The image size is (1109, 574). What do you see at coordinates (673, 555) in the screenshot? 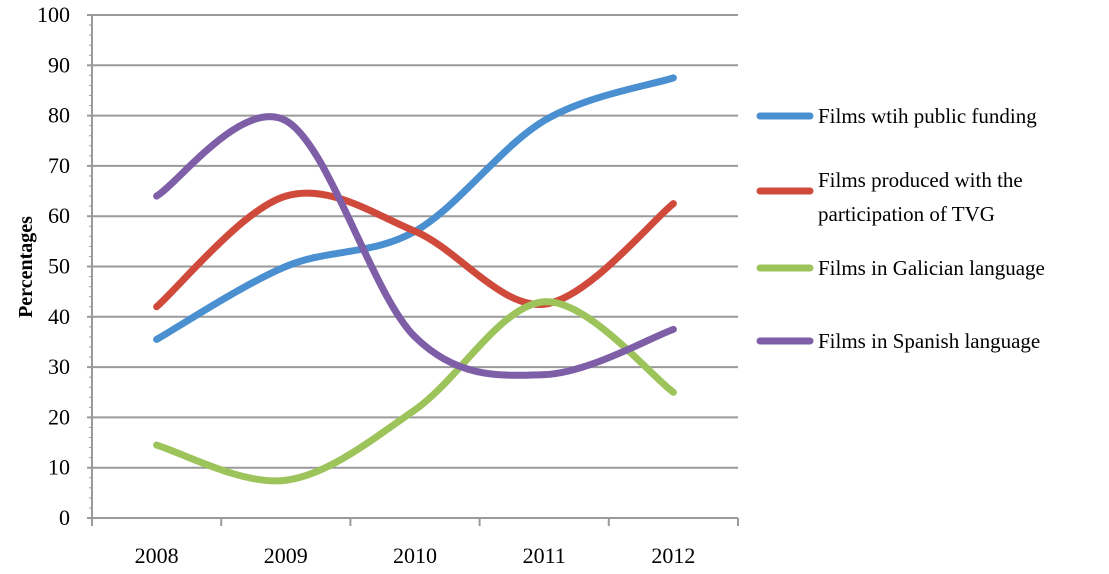
I see `x-tick-label: 2012` at bounding box center [673, 555].